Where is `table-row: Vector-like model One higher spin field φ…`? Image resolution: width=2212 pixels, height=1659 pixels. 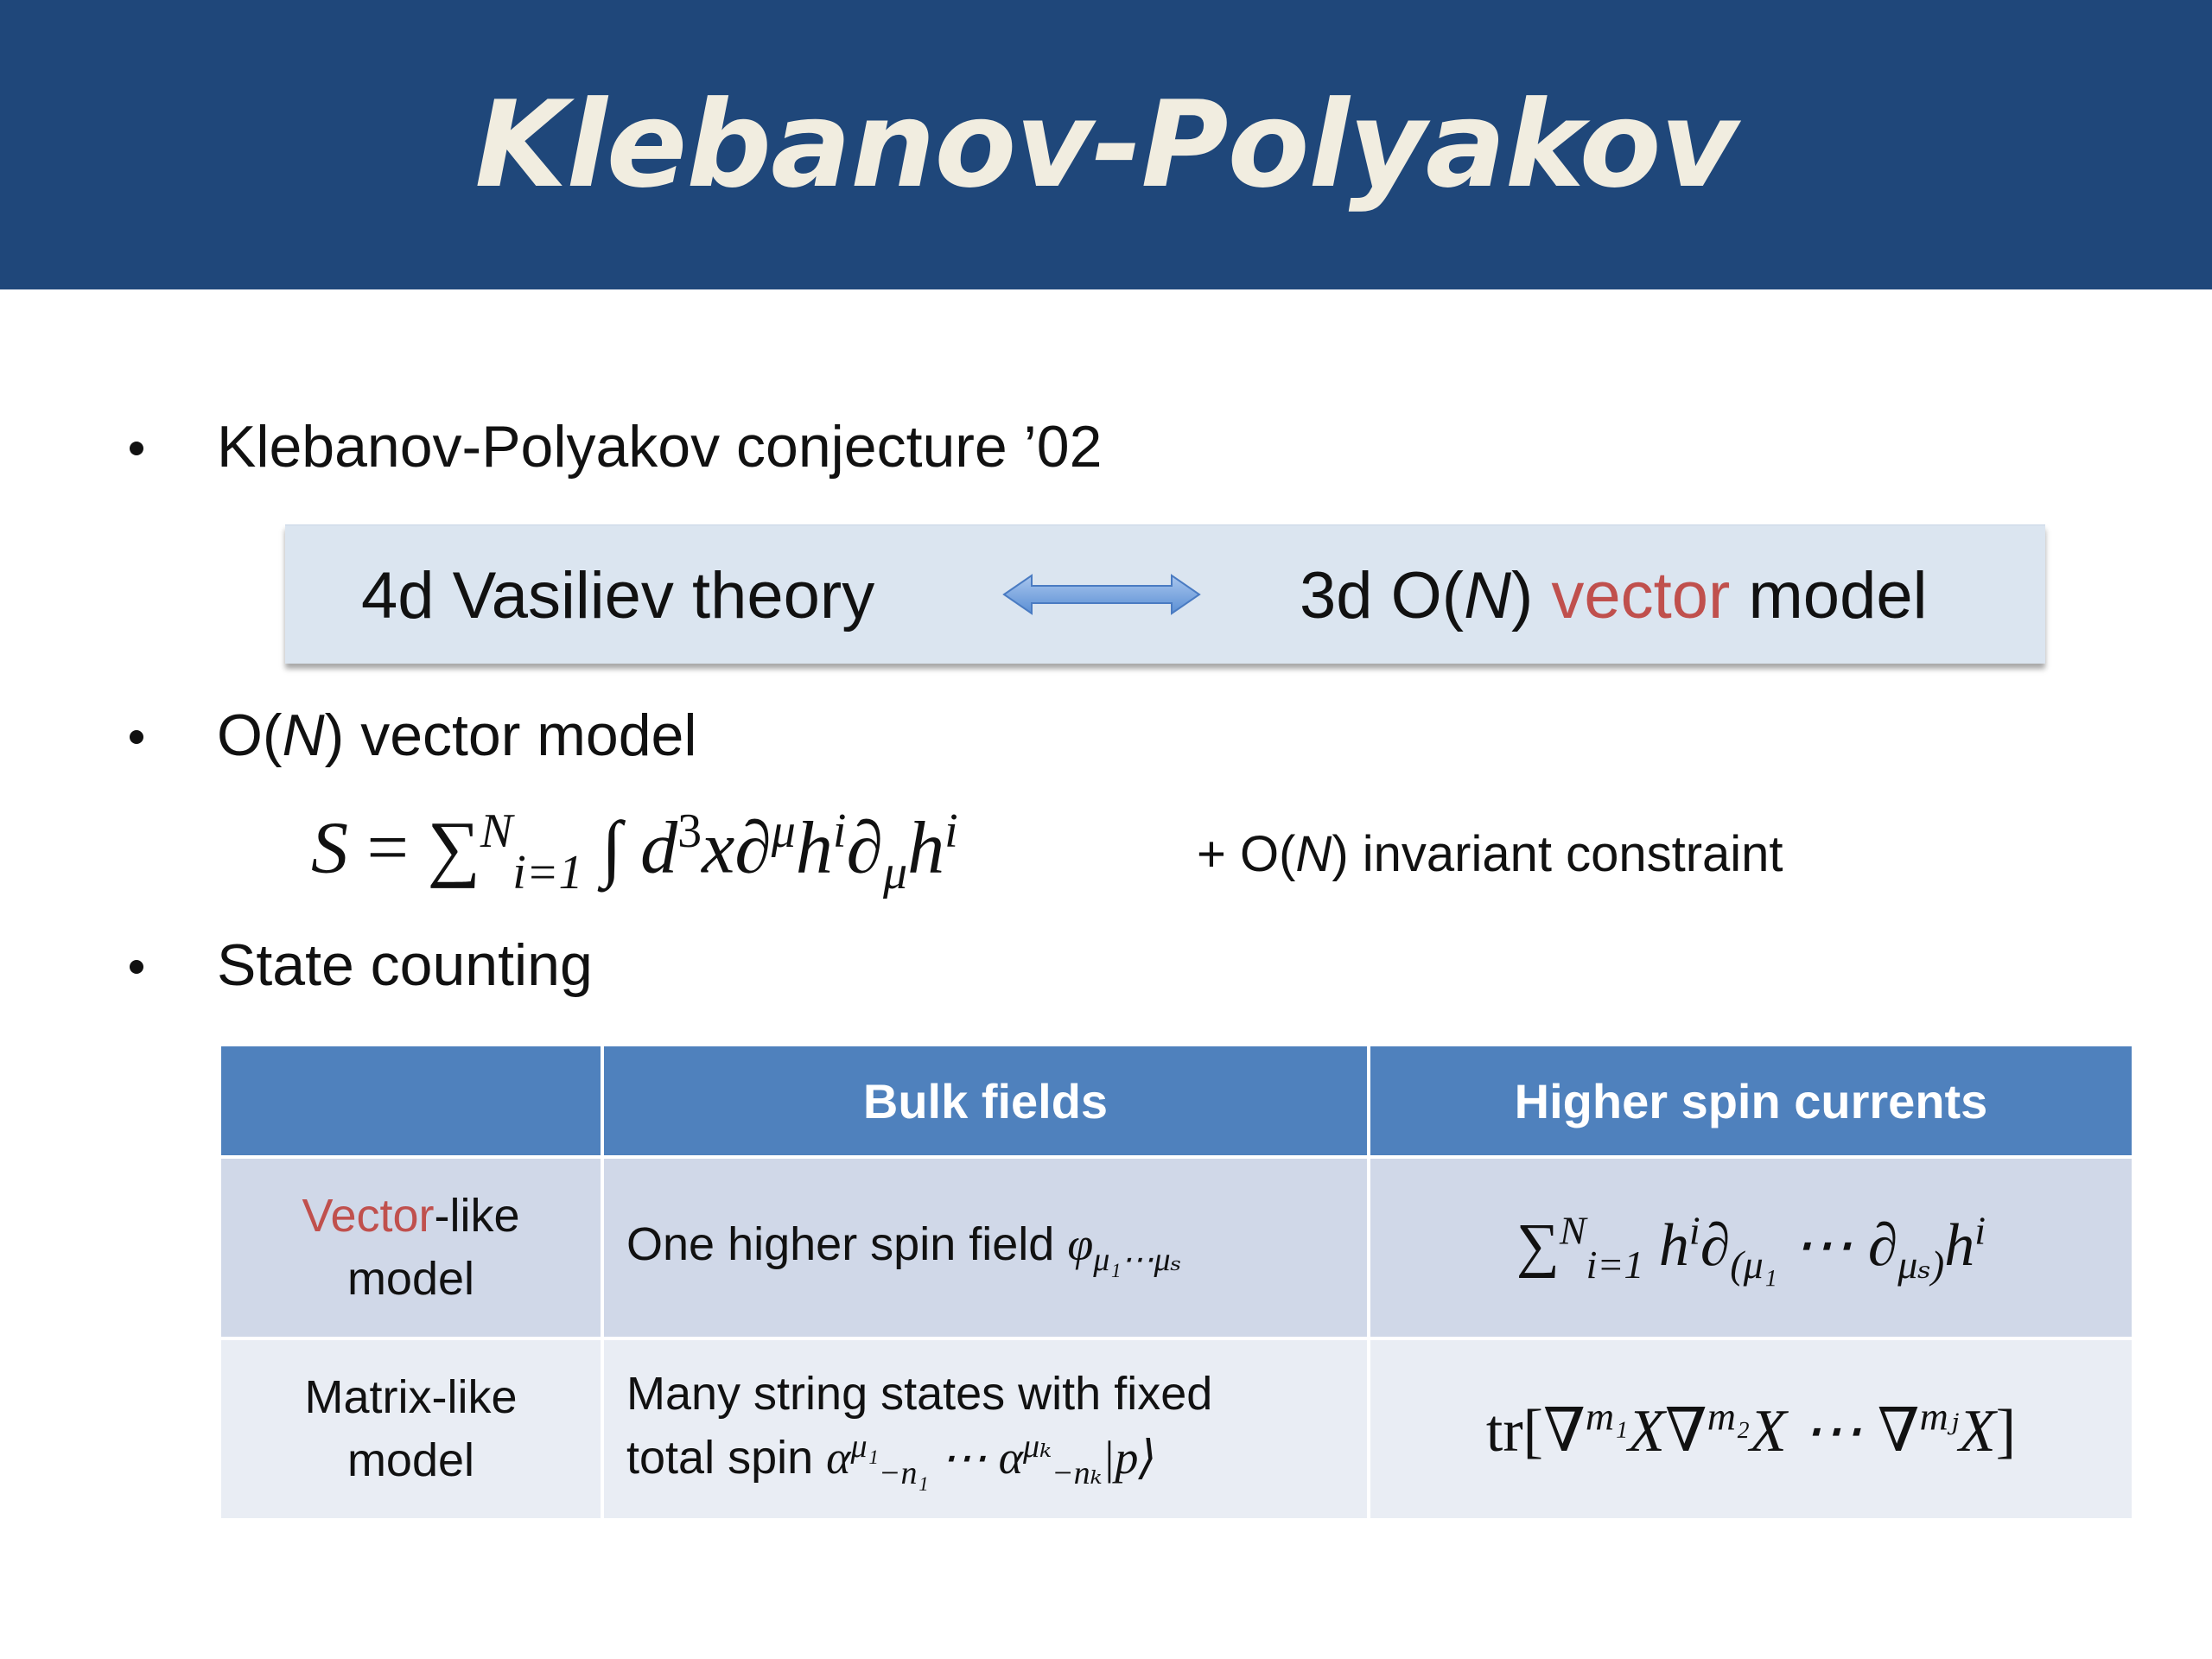 table-row: Vector-like model One higher spin field φ… is located at coordinates (1176, 1247).